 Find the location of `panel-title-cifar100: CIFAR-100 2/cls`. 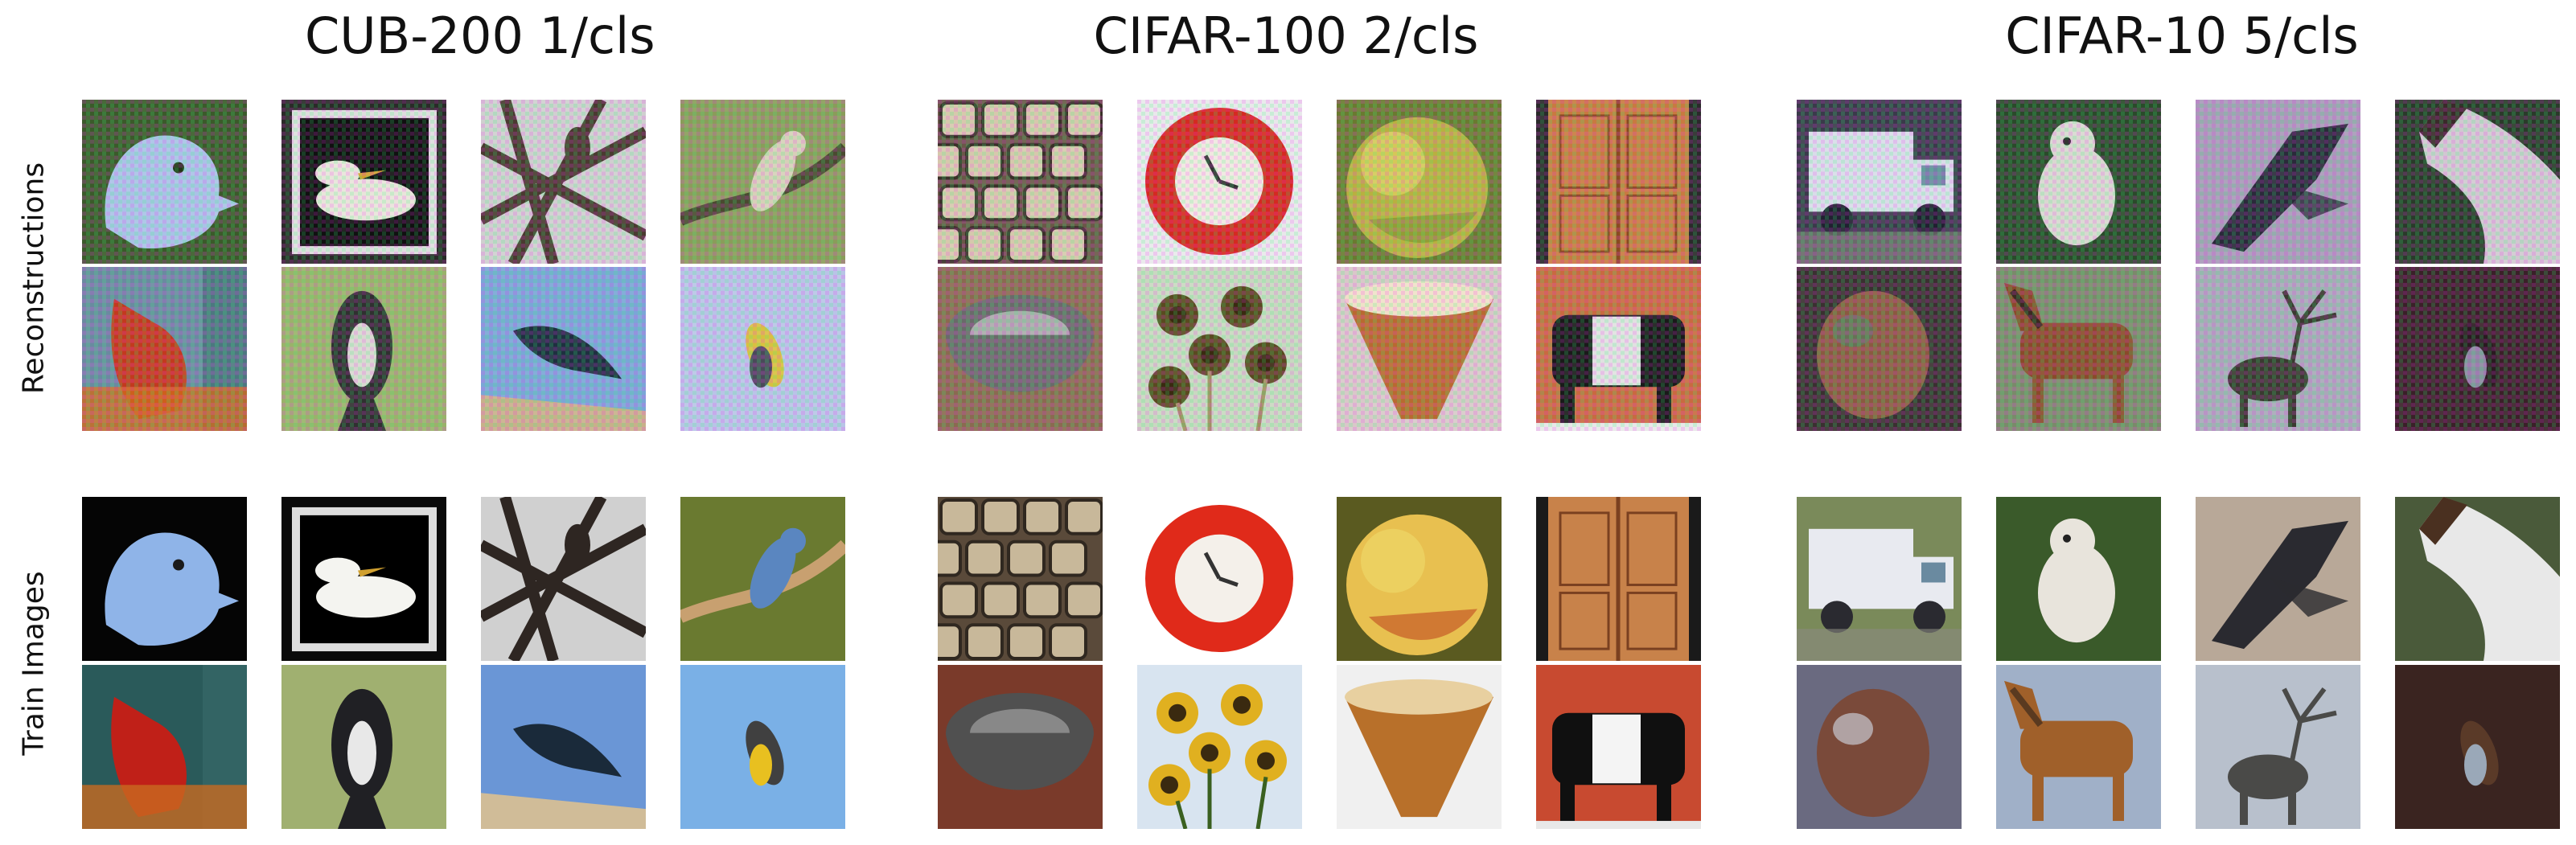

panel-title-cifar100: CIFAR-100 2/cls is located at coordinates (1286, 35).